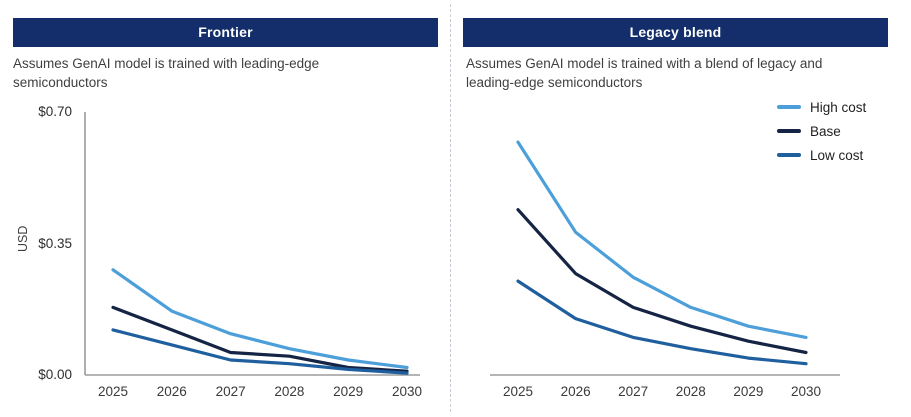  Describe the element at coordinates (675, 32) in the screenshot. I see `legacy-blend-header: Legacy blend` at that location.